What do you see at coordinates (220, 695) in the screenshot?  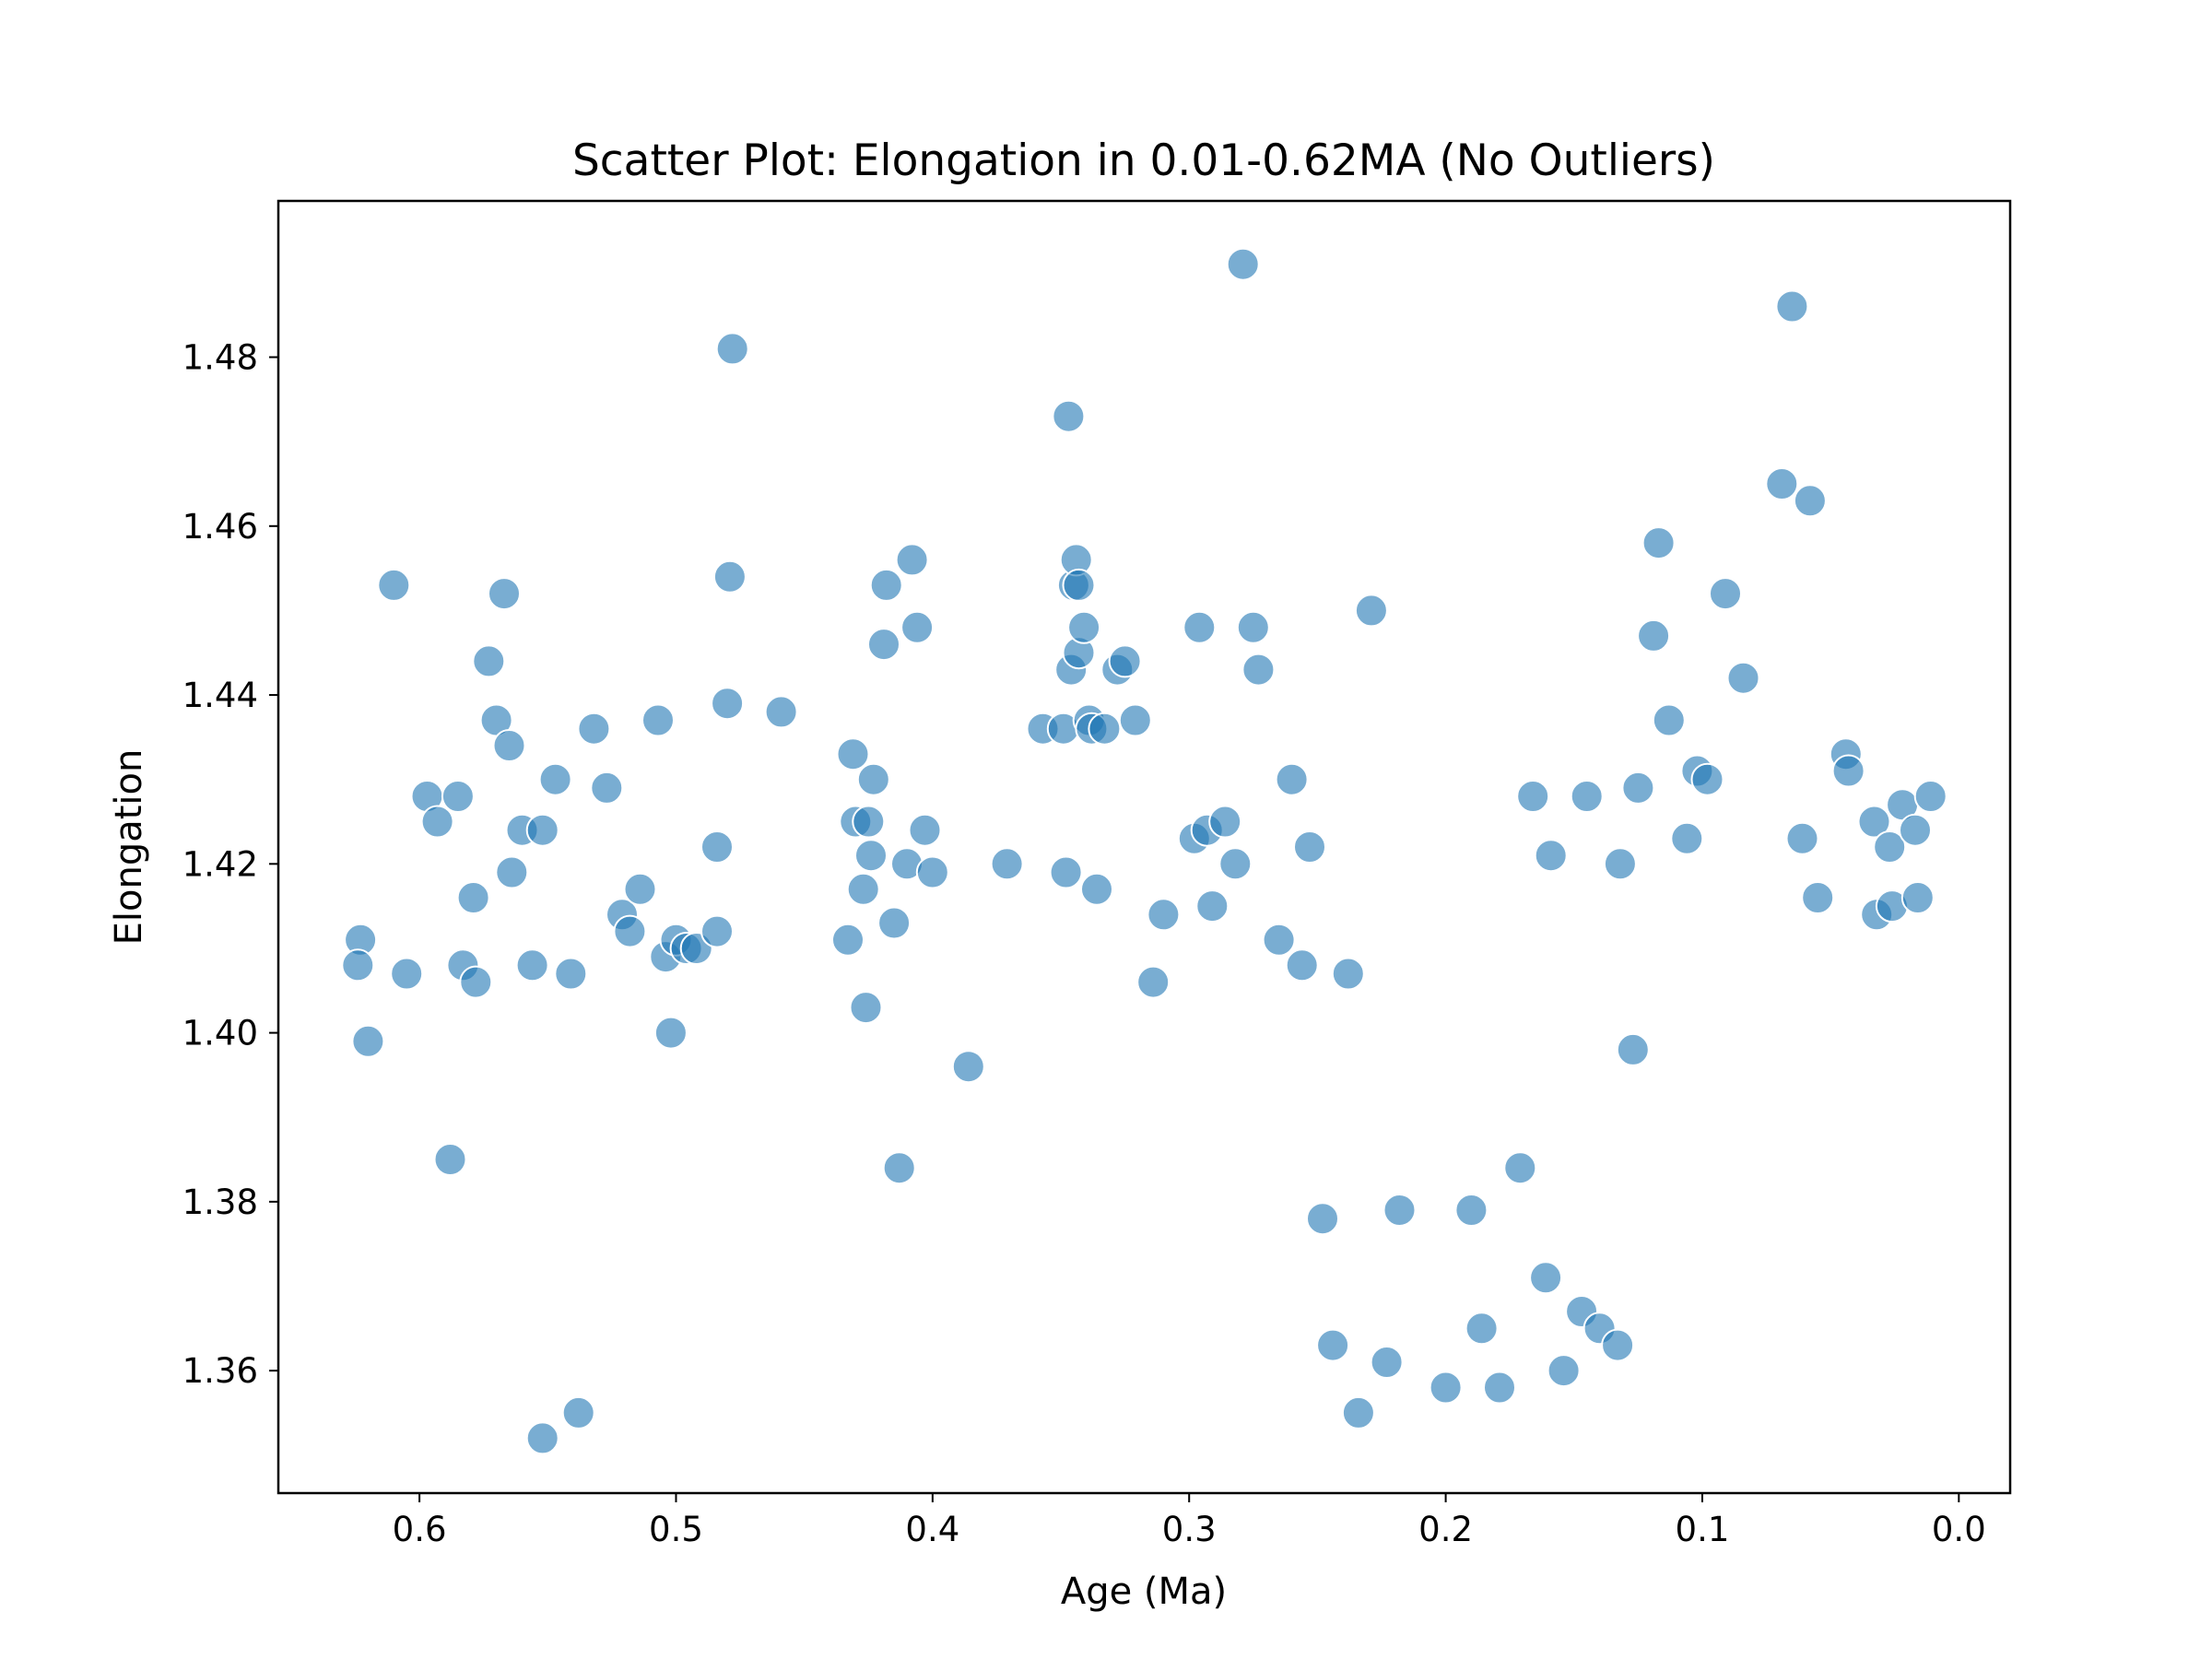 I see `y-tick-label: 1.44` at bounding box center [220, 695].